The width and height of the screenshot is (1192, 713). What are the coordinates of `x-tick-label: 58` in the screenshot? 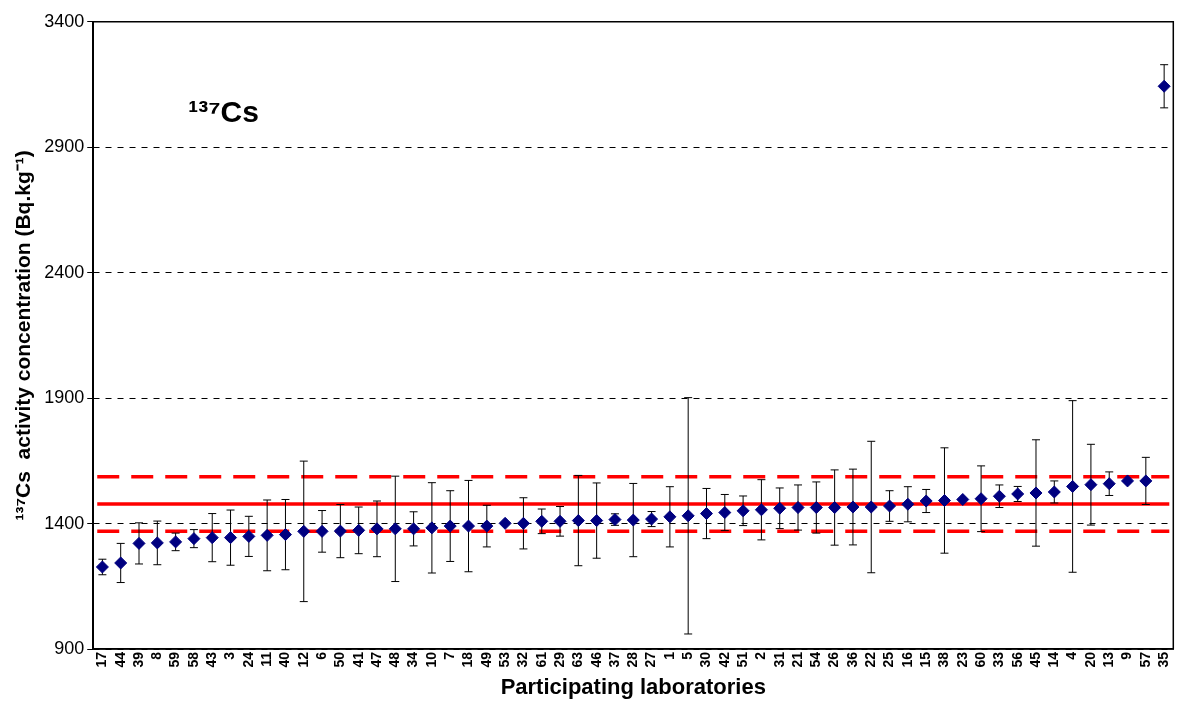 It's located at (192, 659).